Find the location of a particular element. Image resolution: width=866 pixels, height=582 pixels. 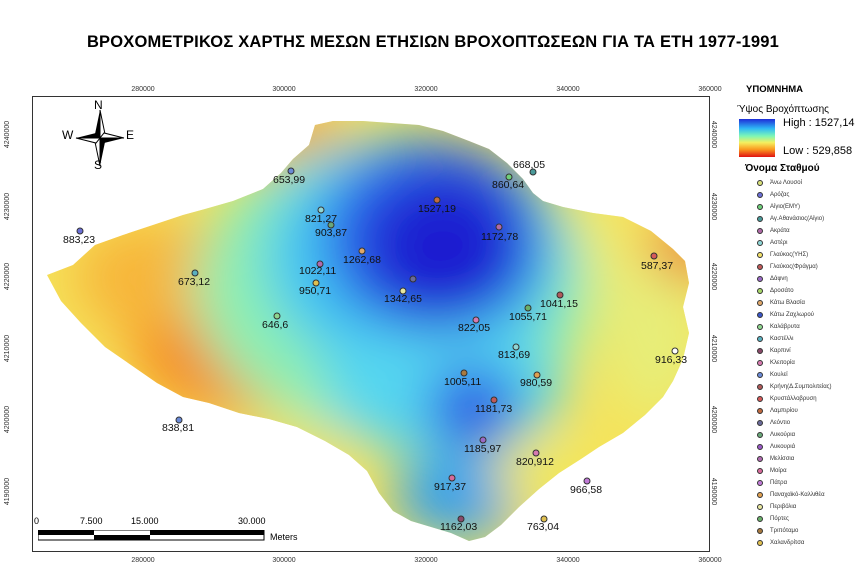

station-value-label: 673,12 is located at coordinates (194, 282).